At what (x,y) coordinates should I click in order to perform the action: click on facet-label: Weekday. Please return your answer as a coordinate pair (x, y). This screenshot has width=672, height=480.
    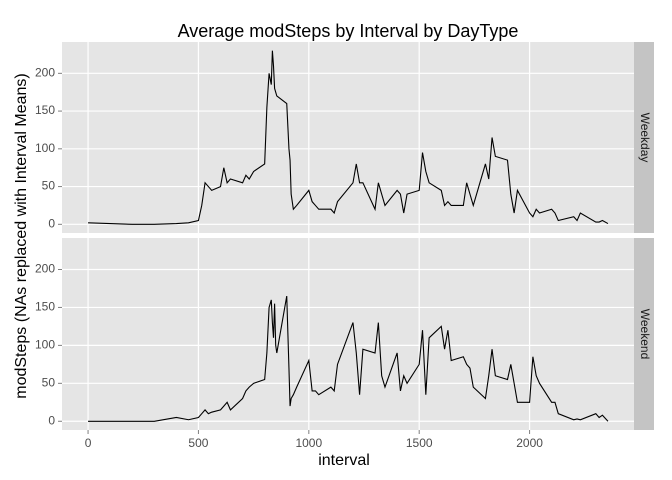
    Looking at the image, I should click on (645, 138).